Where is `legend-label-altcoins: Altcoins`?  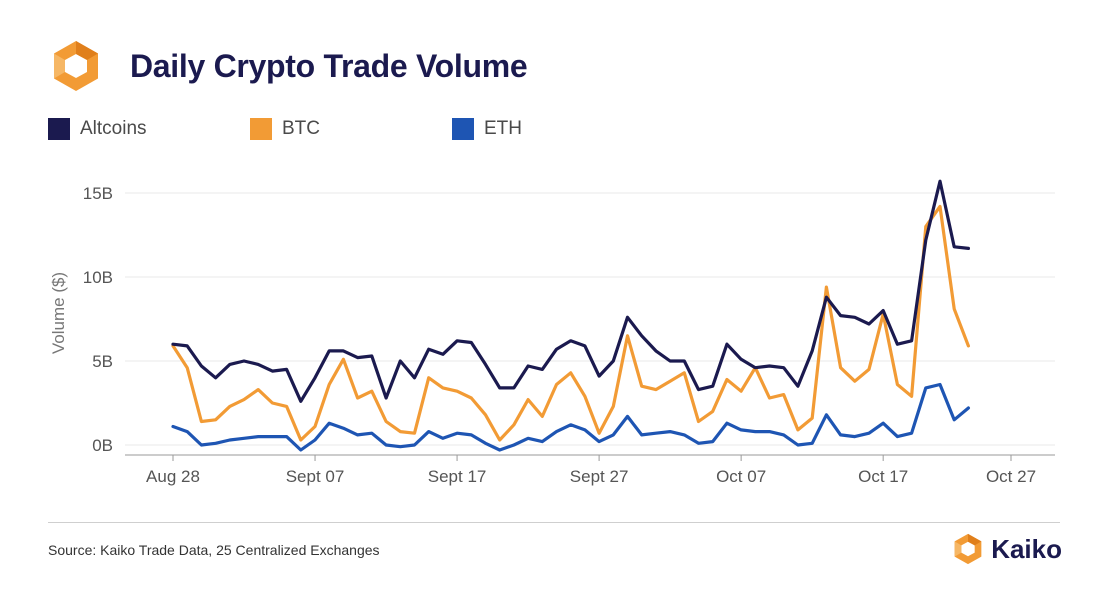
legend-label-altcoins: Altcoins is located at coordinates (113, 128).